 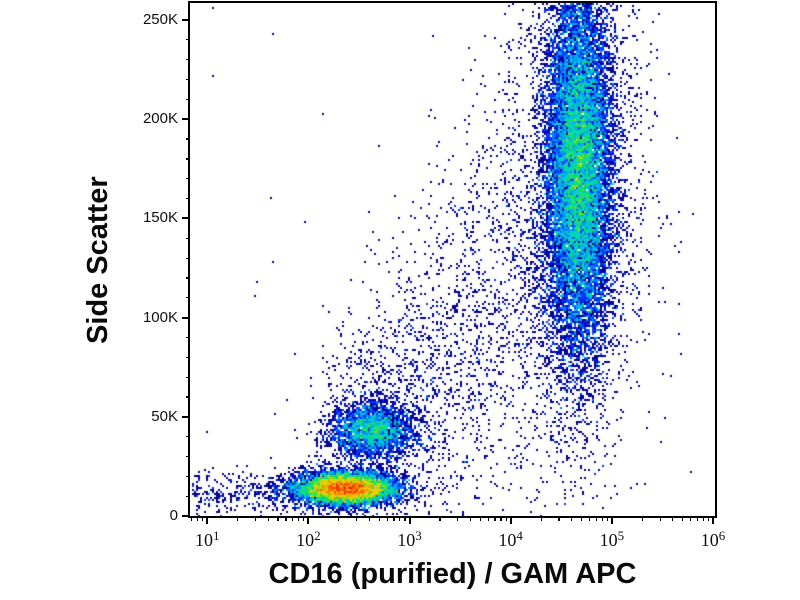 What do you see at coordinates (164, 416) in the screenshot?
I see `y-tick-label: 50K` at bounding box center [164, 416].